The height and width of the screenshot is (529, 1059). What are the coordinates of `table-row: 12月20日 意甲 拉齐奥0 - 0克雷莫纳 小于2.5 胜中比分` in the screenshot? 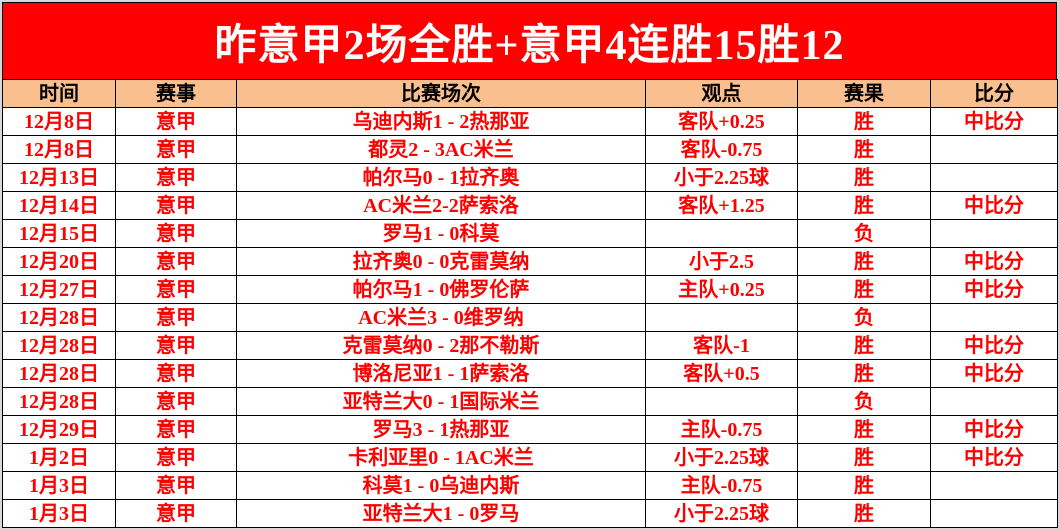 It's located at (530, 261).